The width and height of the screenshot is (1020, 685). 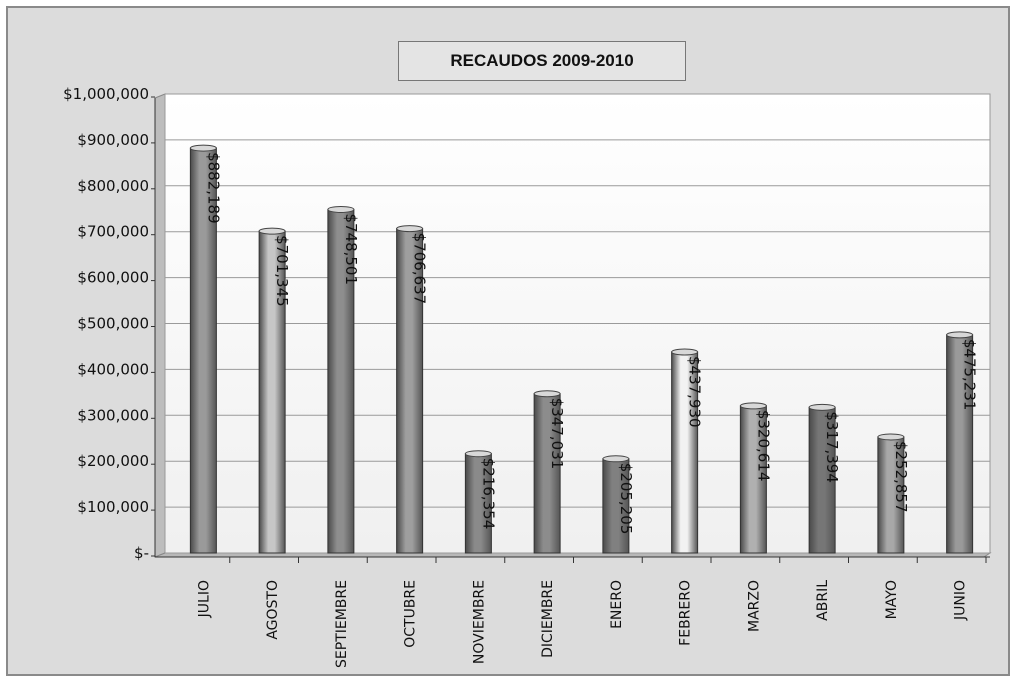 I want to click on data-label: $706,637, so click(x=420, y=269).